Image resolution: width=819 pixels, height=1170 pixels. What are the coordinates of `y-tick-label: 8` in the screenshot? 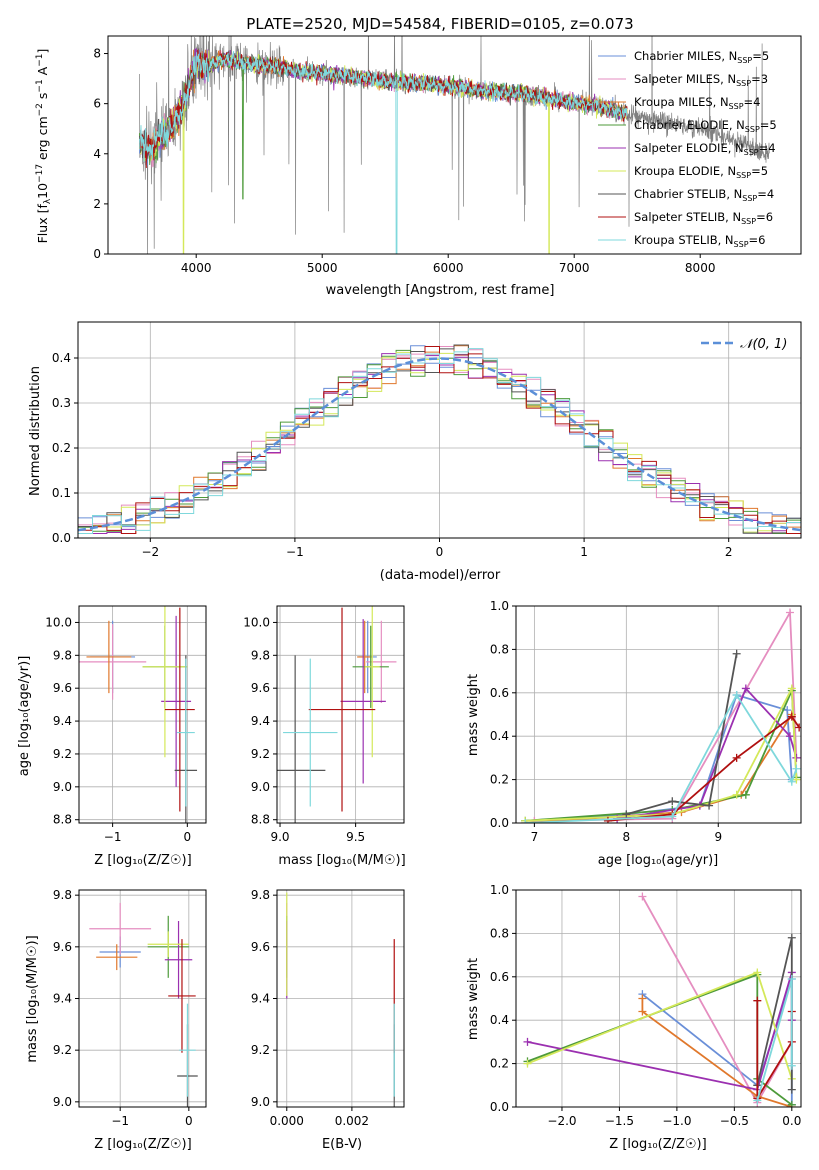 It's located at (97, 54).